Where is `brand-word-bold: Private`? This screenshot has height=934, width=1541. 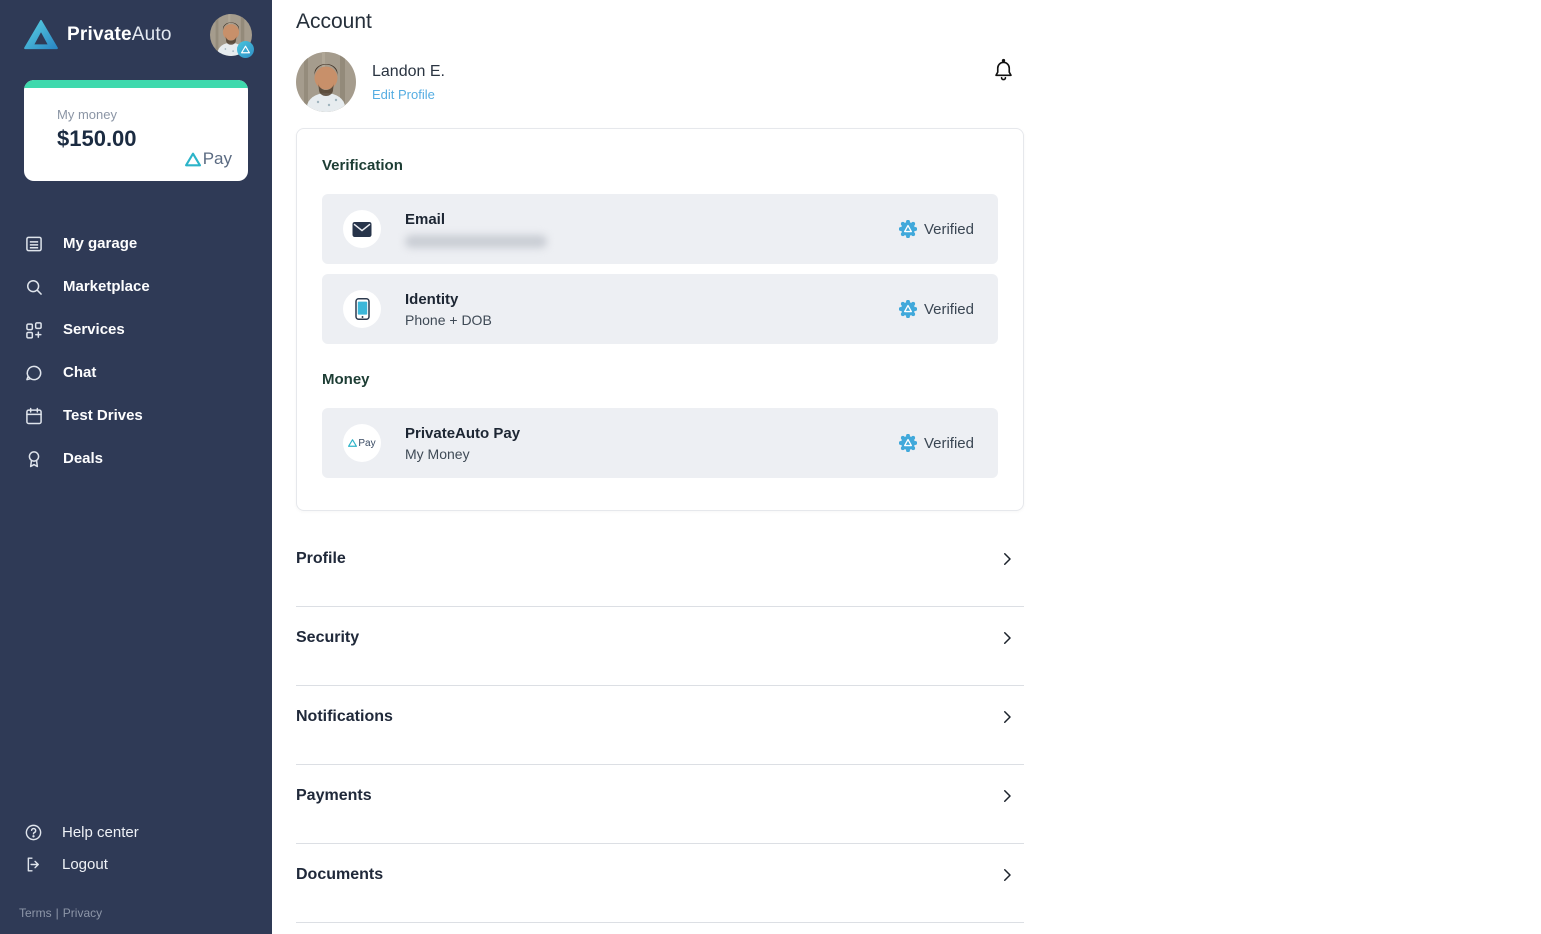 brand-word-bold: Private is located at coordinates (99, 34).